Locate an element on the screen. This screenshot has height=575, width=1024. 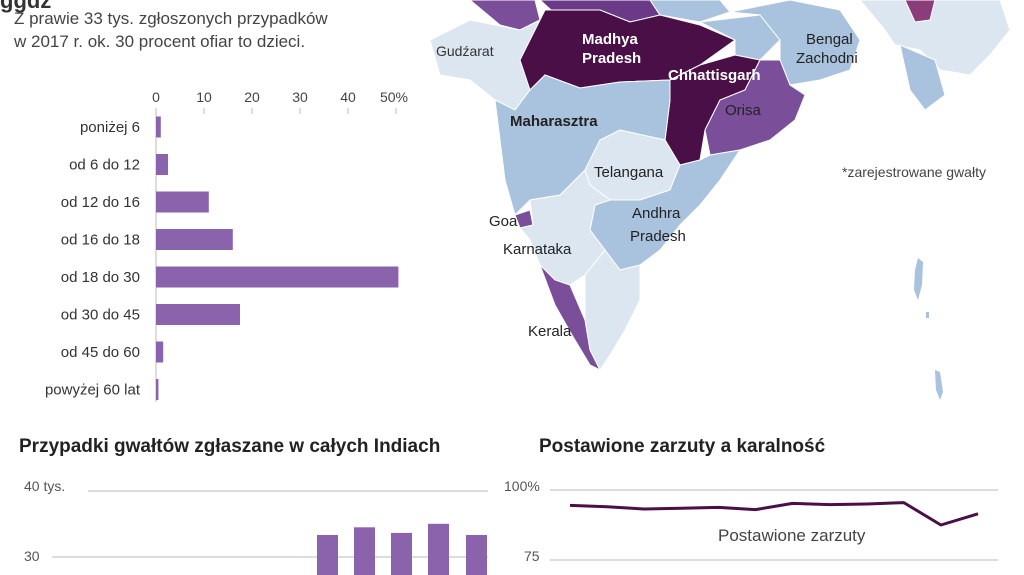
map-region-bihar is located at coordinates (690, 11).